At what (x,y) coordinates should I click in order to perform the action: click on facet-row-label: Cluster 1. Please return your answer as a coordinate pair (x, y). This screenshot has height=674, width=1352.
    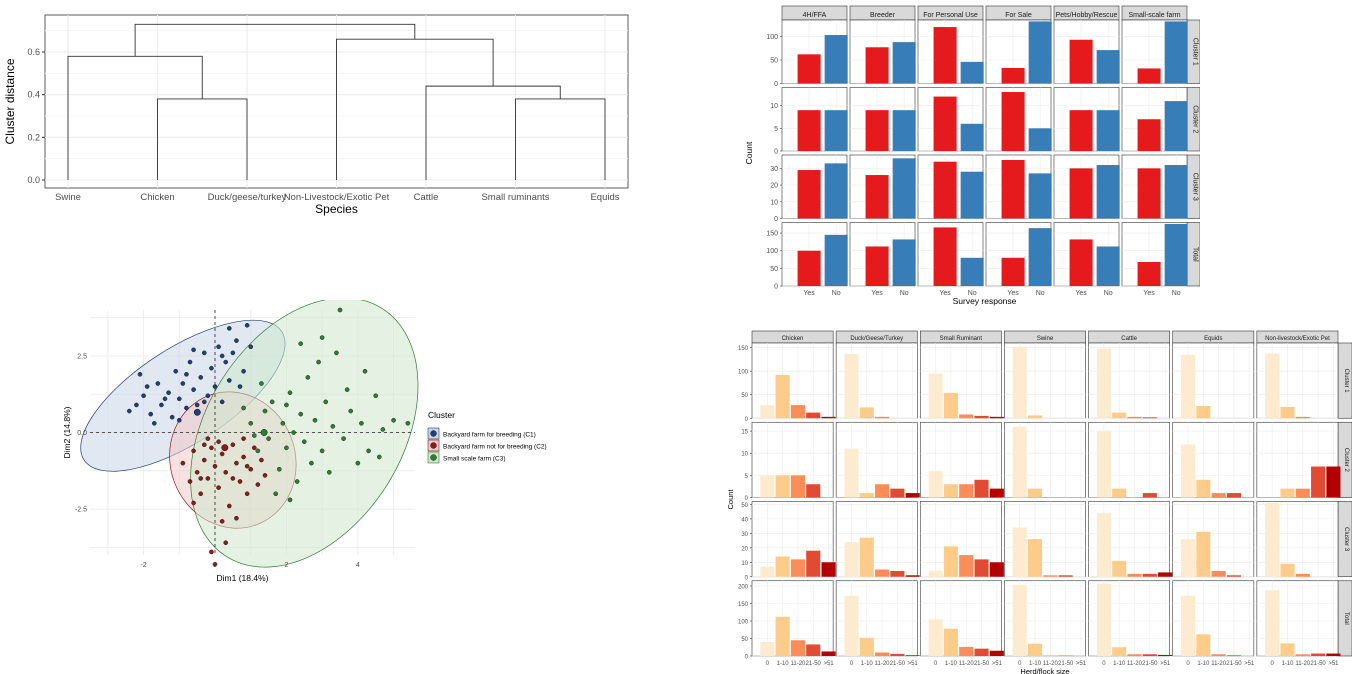
    Looking at the image, I should click on (1195, 52).